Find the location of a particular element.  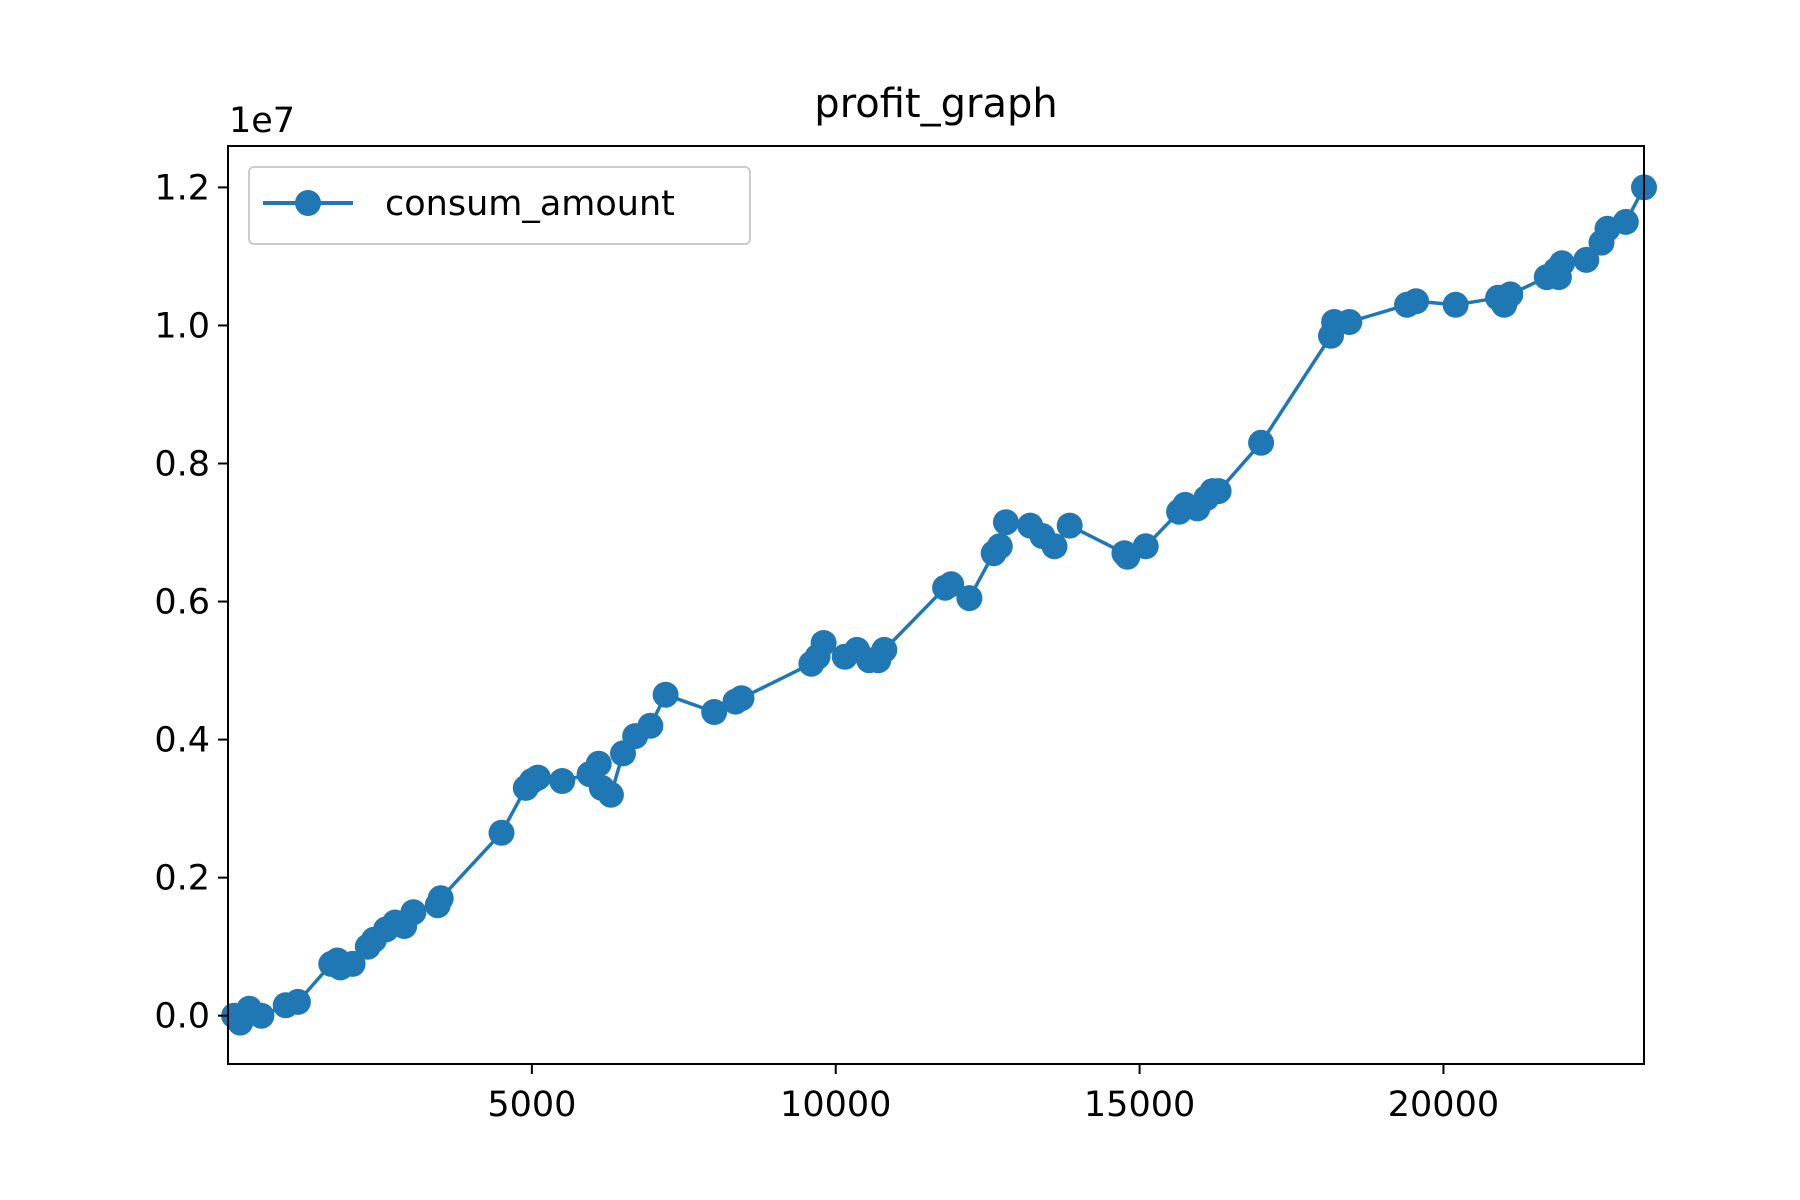

y-tick-label: 0.8 is located at coordinates (182, 465).